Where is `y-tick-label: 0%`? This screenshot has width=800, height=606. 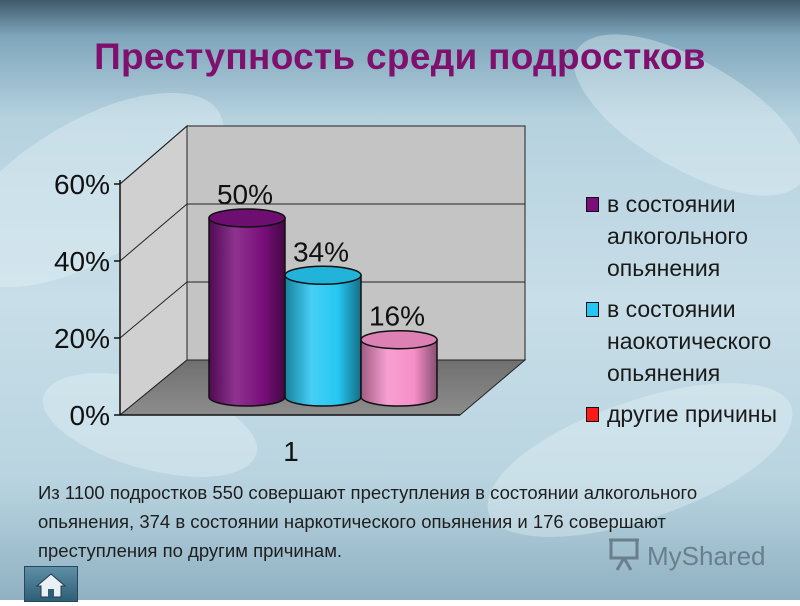
y-tick-label: 0% is located at coordinates (90, 415).